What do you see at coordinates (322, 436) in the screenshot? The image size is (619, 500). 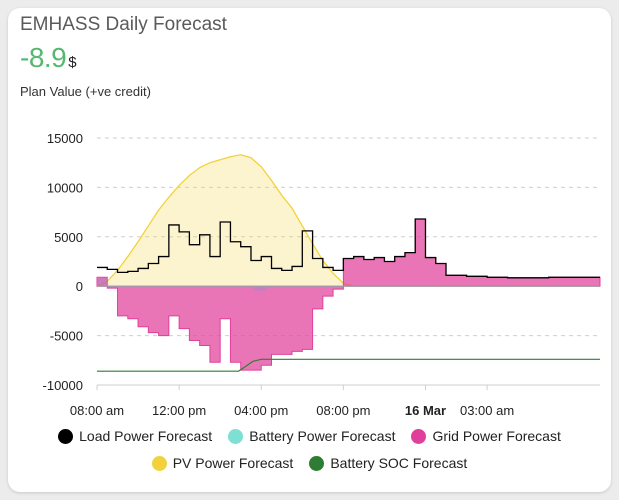 I see `legend-label: Battery Power Forecast` at bounding box center [322, 436].